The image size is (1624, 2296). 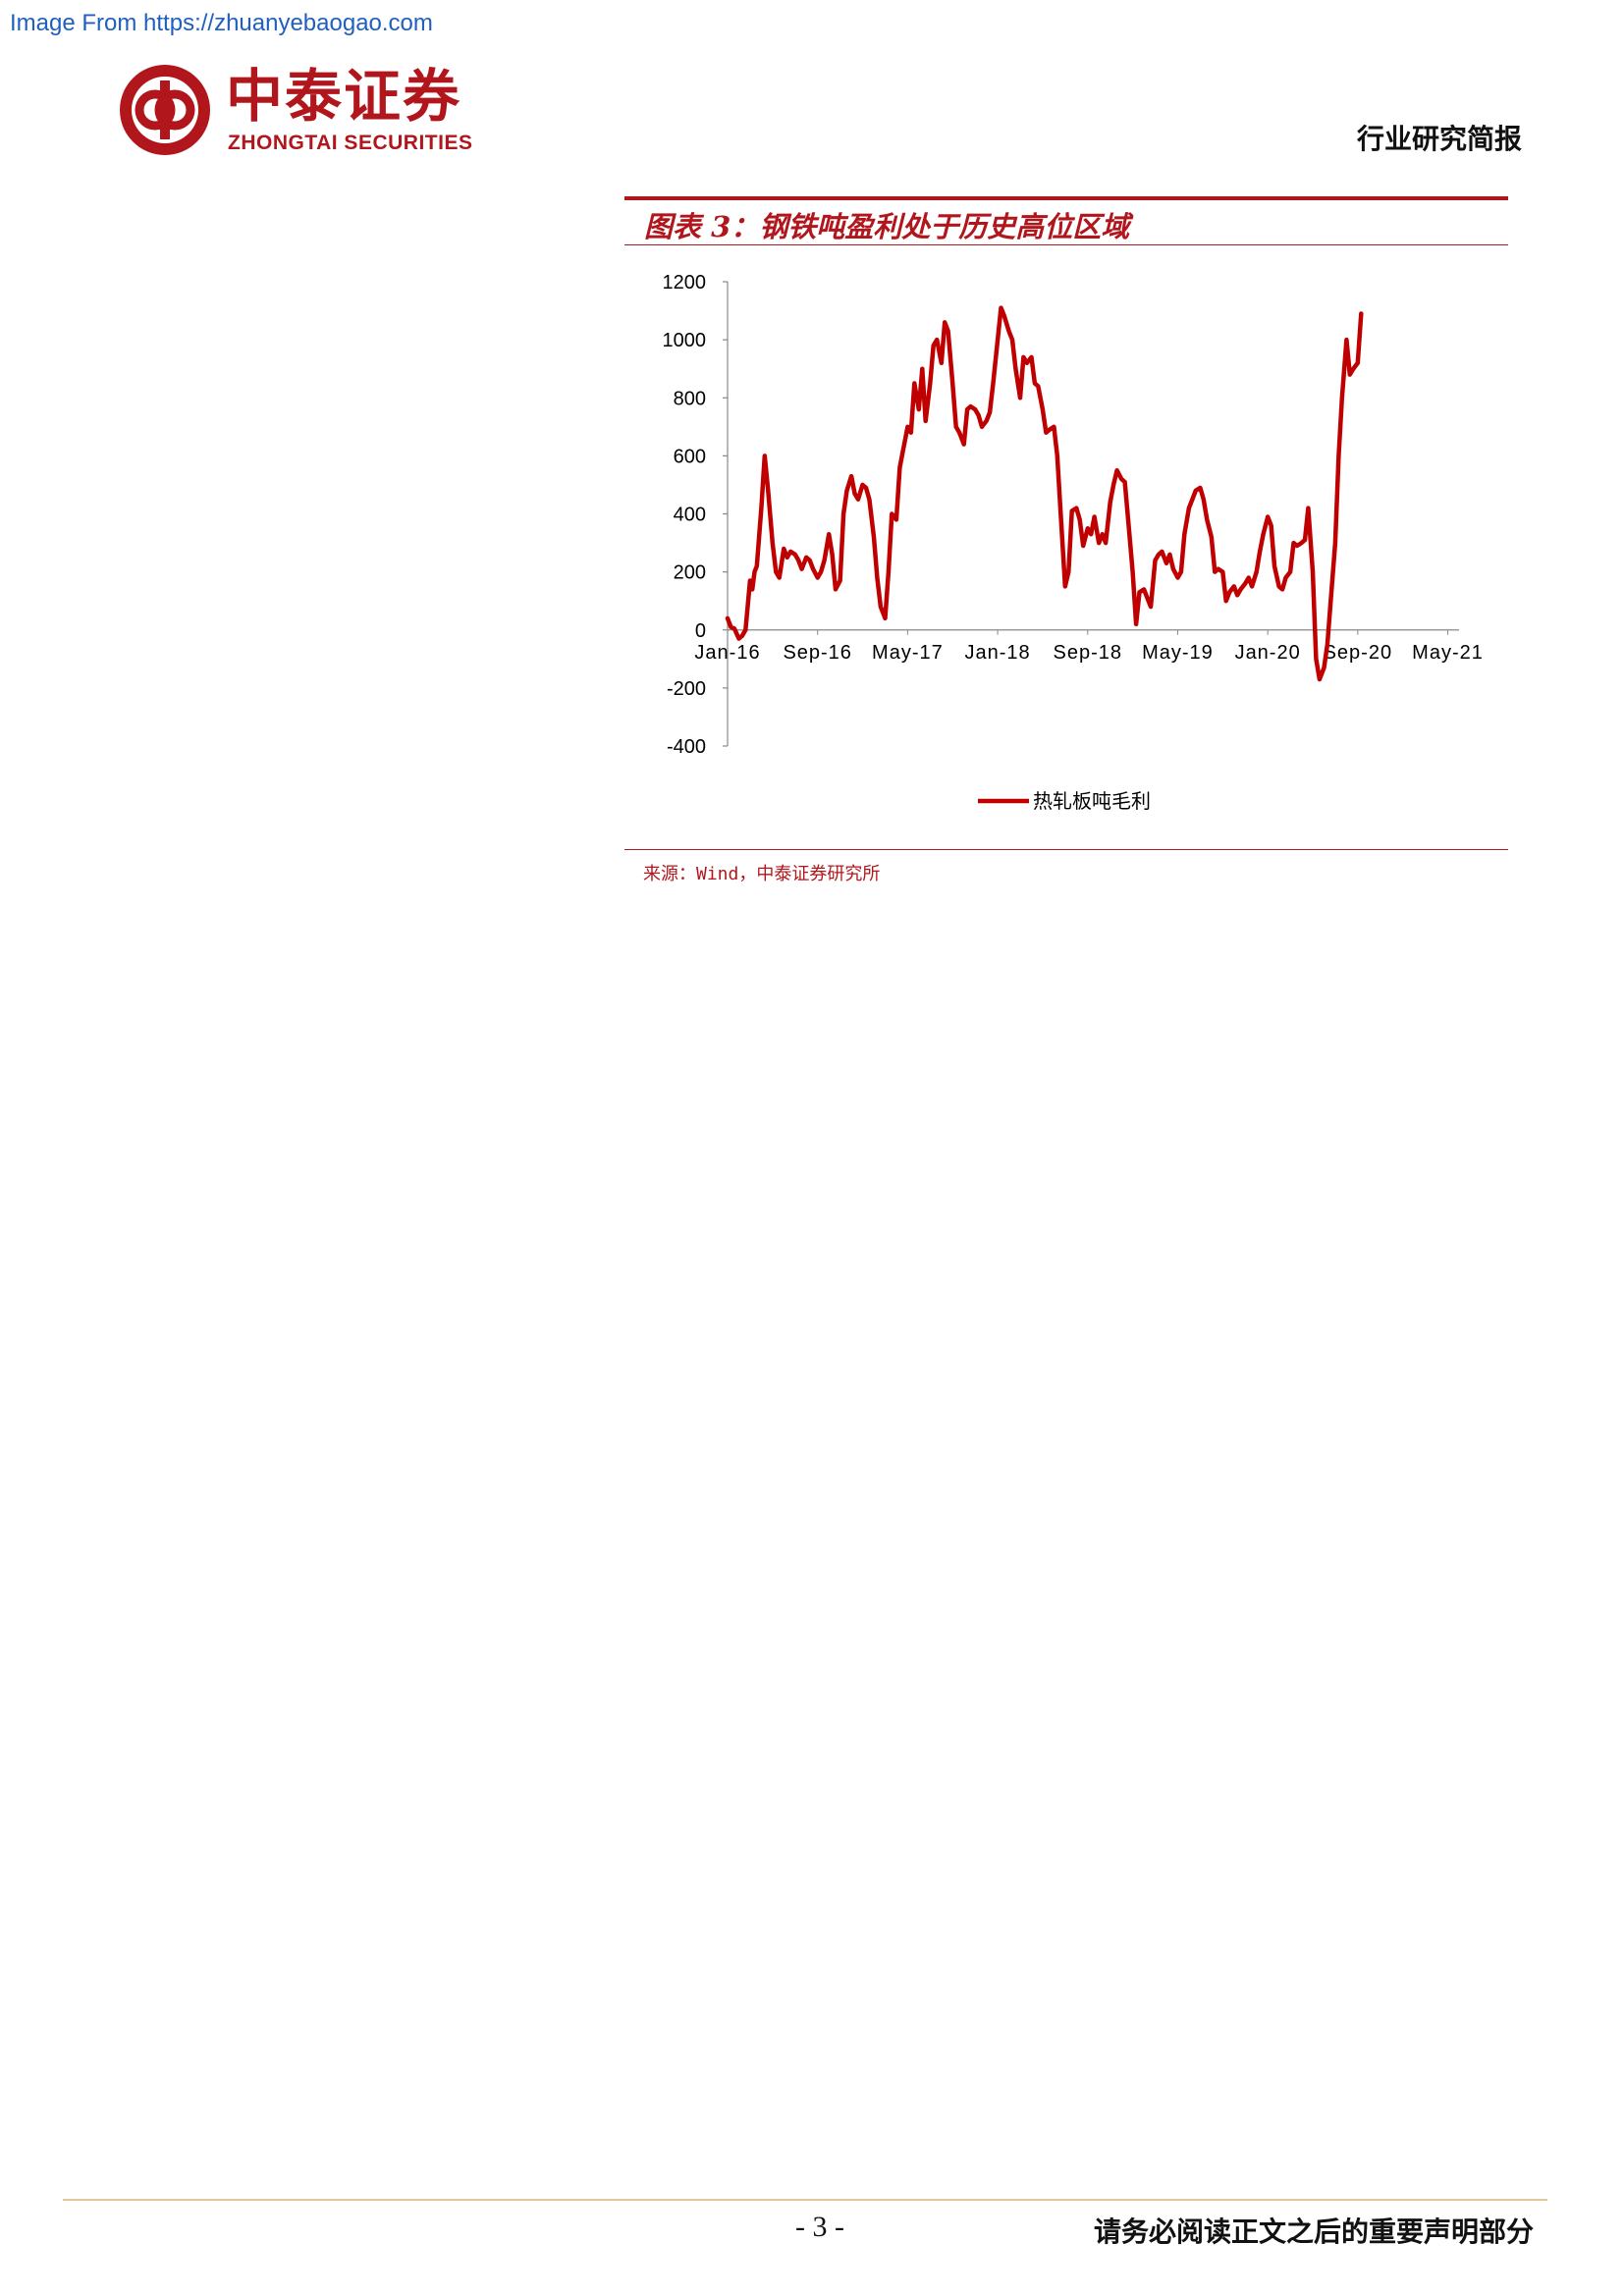 What do you see at coordinates (165, 110) in the screenshot?
I see `zhongtai-logo-icon` at bounding box center [165, 110].